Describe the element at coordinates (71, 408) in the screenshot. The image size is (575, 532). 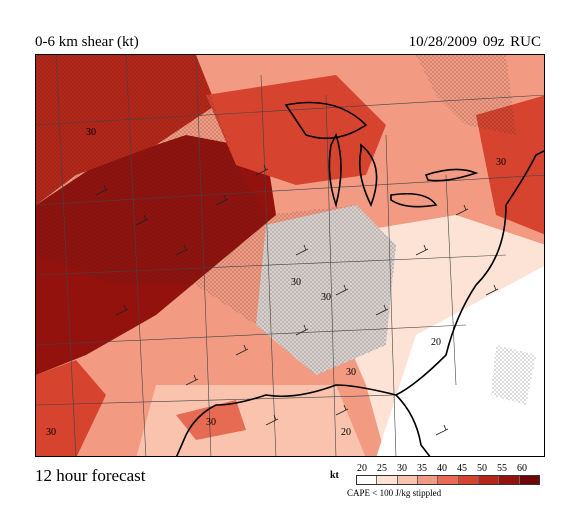
I see `shear-southwest` at that location.